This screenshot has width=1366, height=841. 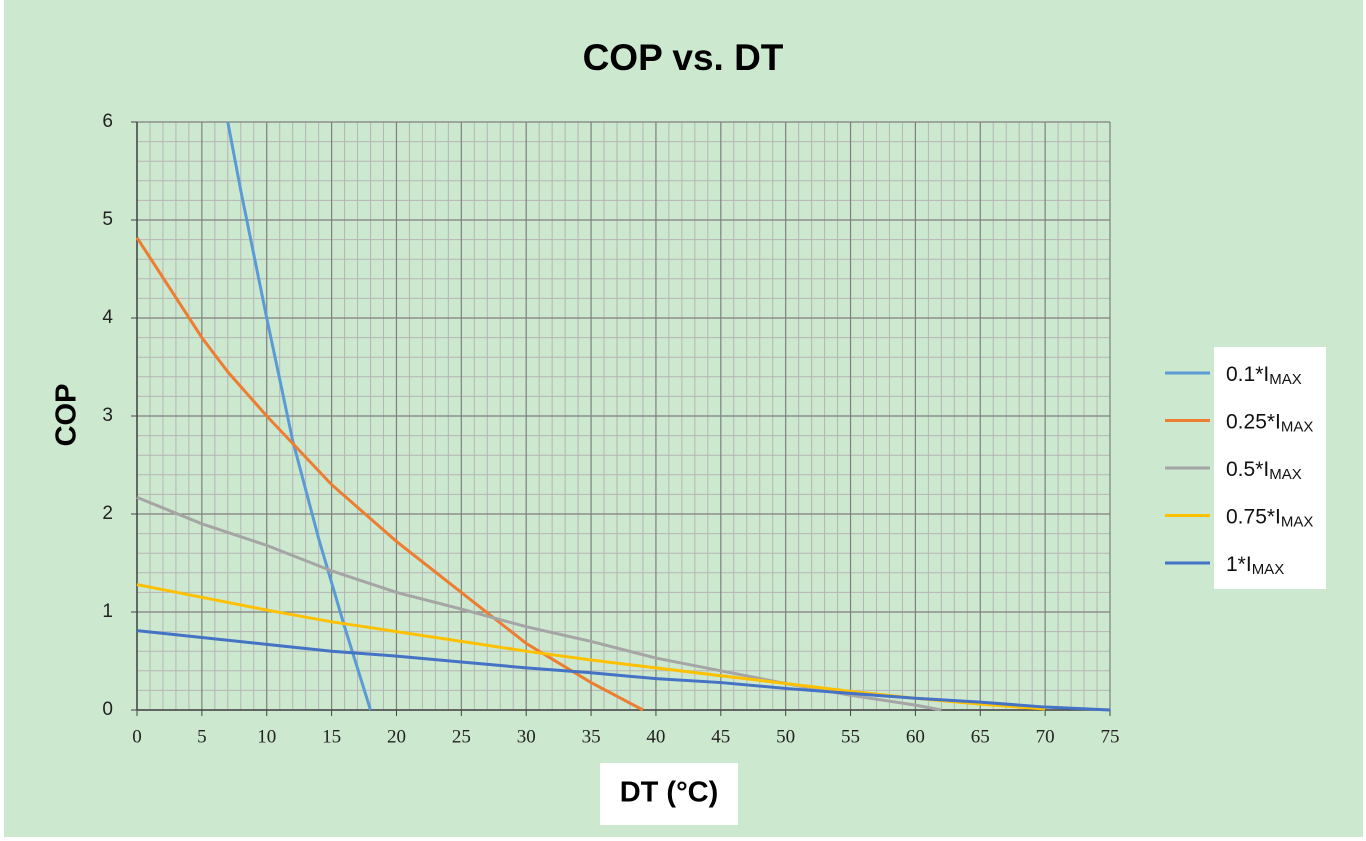 What do you see at coordinates (526, 736) in the screenshot?
I see `x-tick-label: 30` at bounding box center [526, 736].